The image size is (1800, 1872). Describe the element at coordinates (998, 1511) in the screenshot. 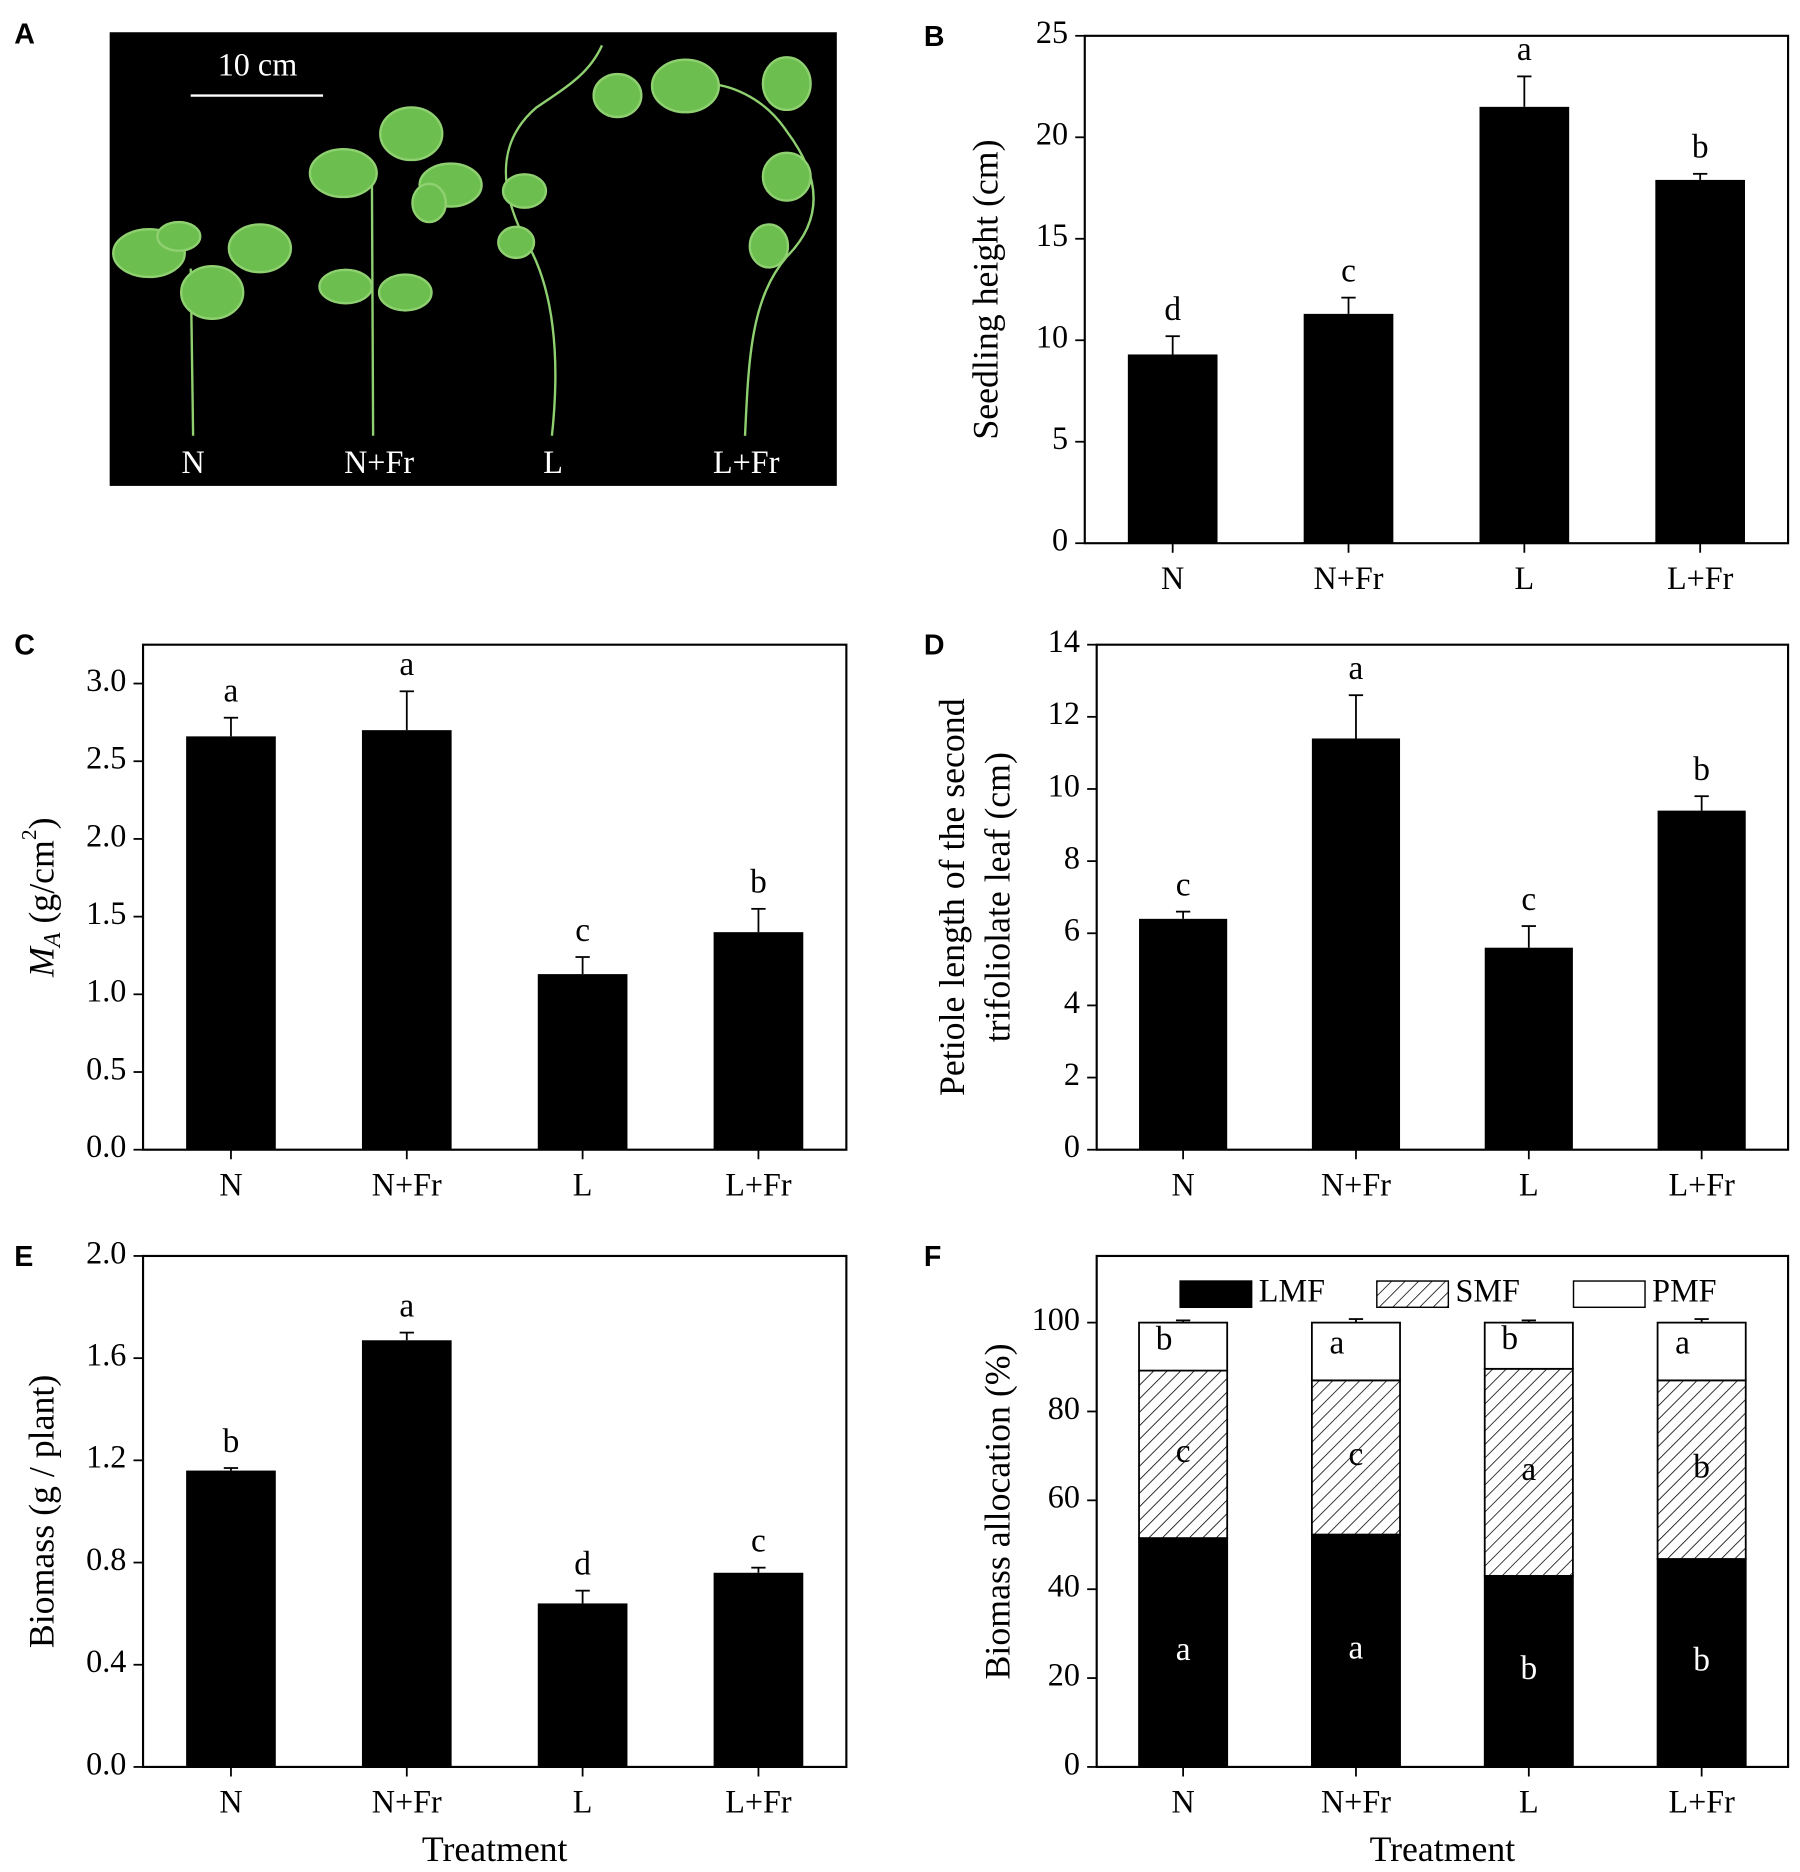

I see `y-axis-label: Biomass allocation (%)` at that location.